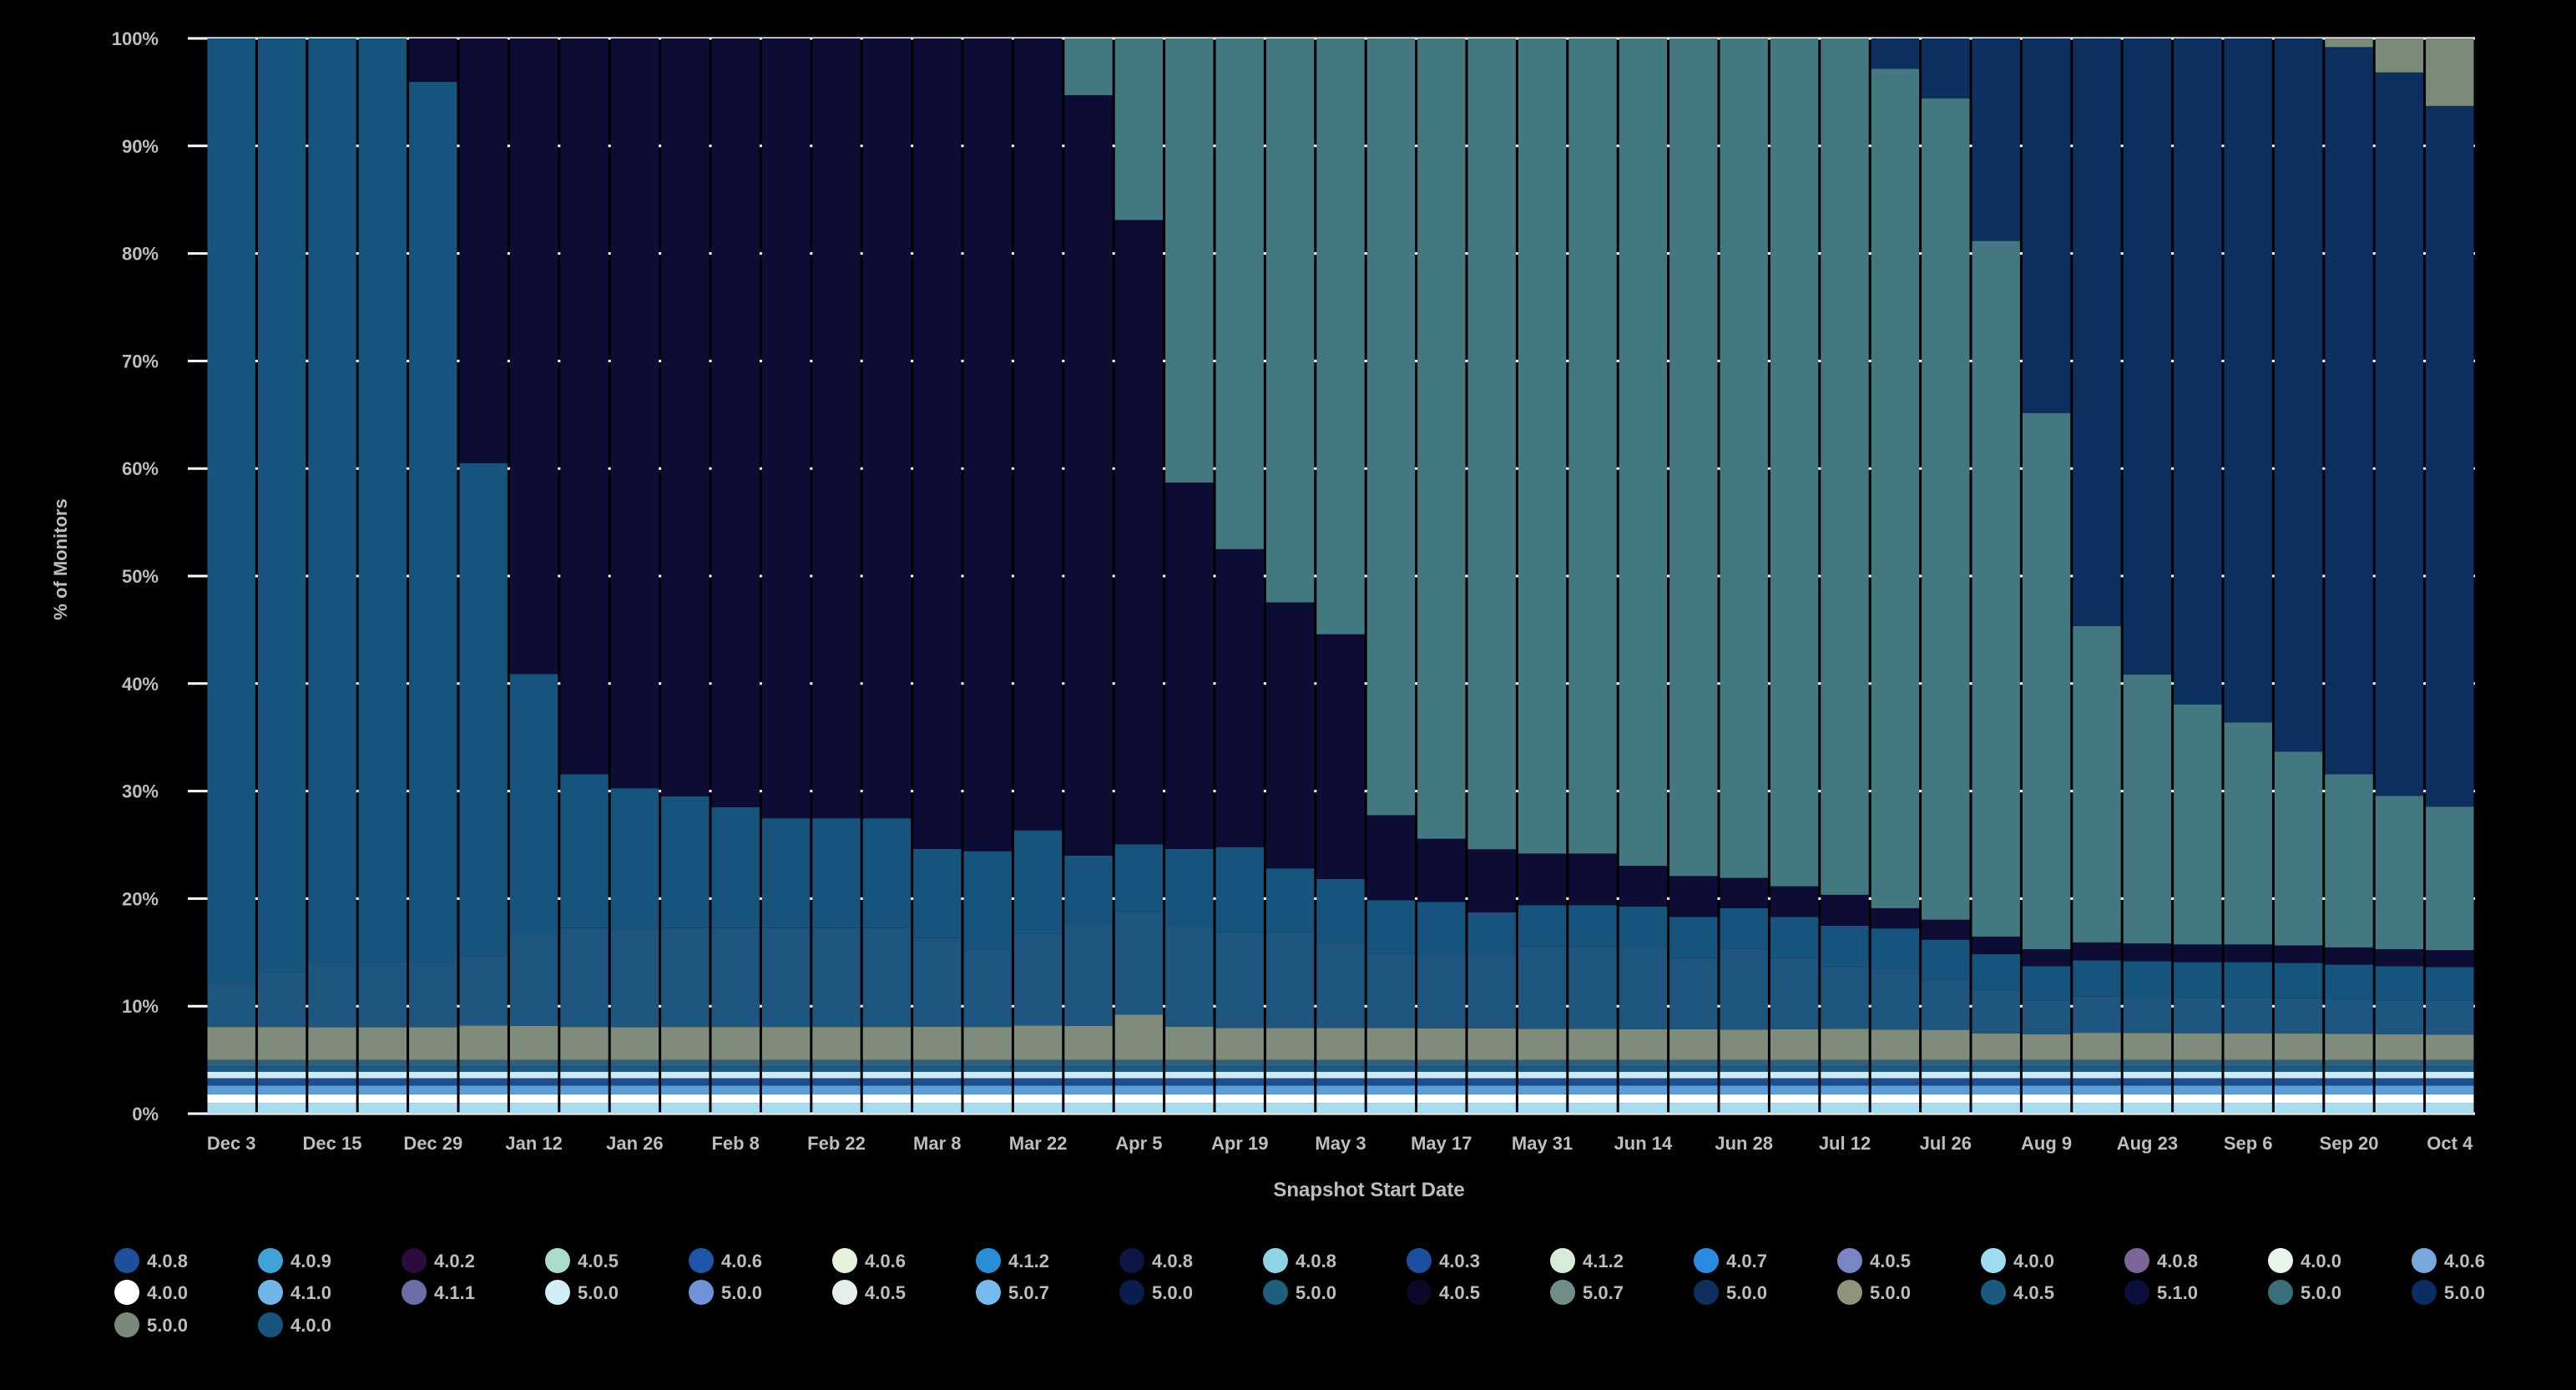 The image size is (2576, 1390). What do you see at coordinates (869, 1260) in the screenshot?
I see `legend-item: 4.0.6` at bounding box center [869, 1260].